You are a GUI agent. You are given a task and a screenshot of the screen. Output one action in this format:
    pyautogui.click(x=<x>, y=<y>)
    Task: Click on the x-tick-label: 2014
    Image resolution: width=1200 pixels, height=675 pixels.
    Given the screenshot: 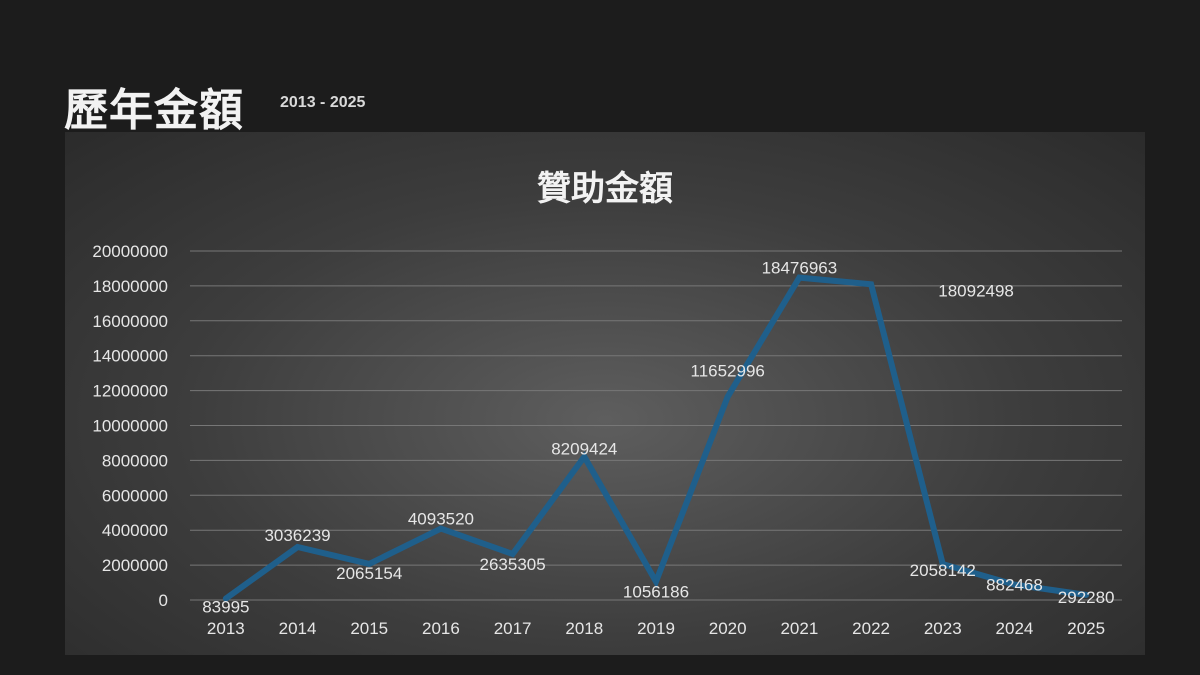 What is the action you would take?
    pyautogui.click(x=298, y=628)
    